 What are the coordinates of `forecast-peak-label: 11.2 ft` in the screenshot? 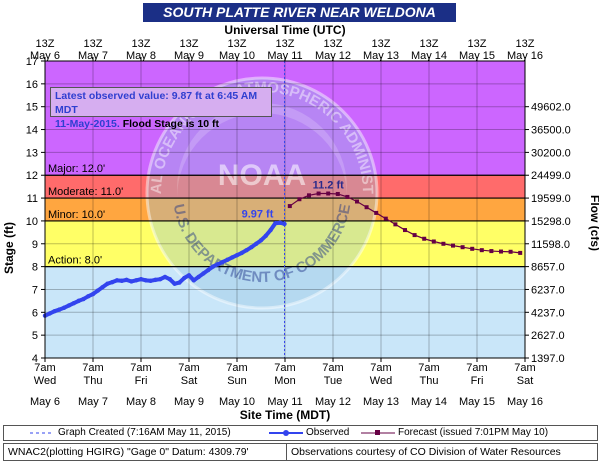 It's located at (329, 186).